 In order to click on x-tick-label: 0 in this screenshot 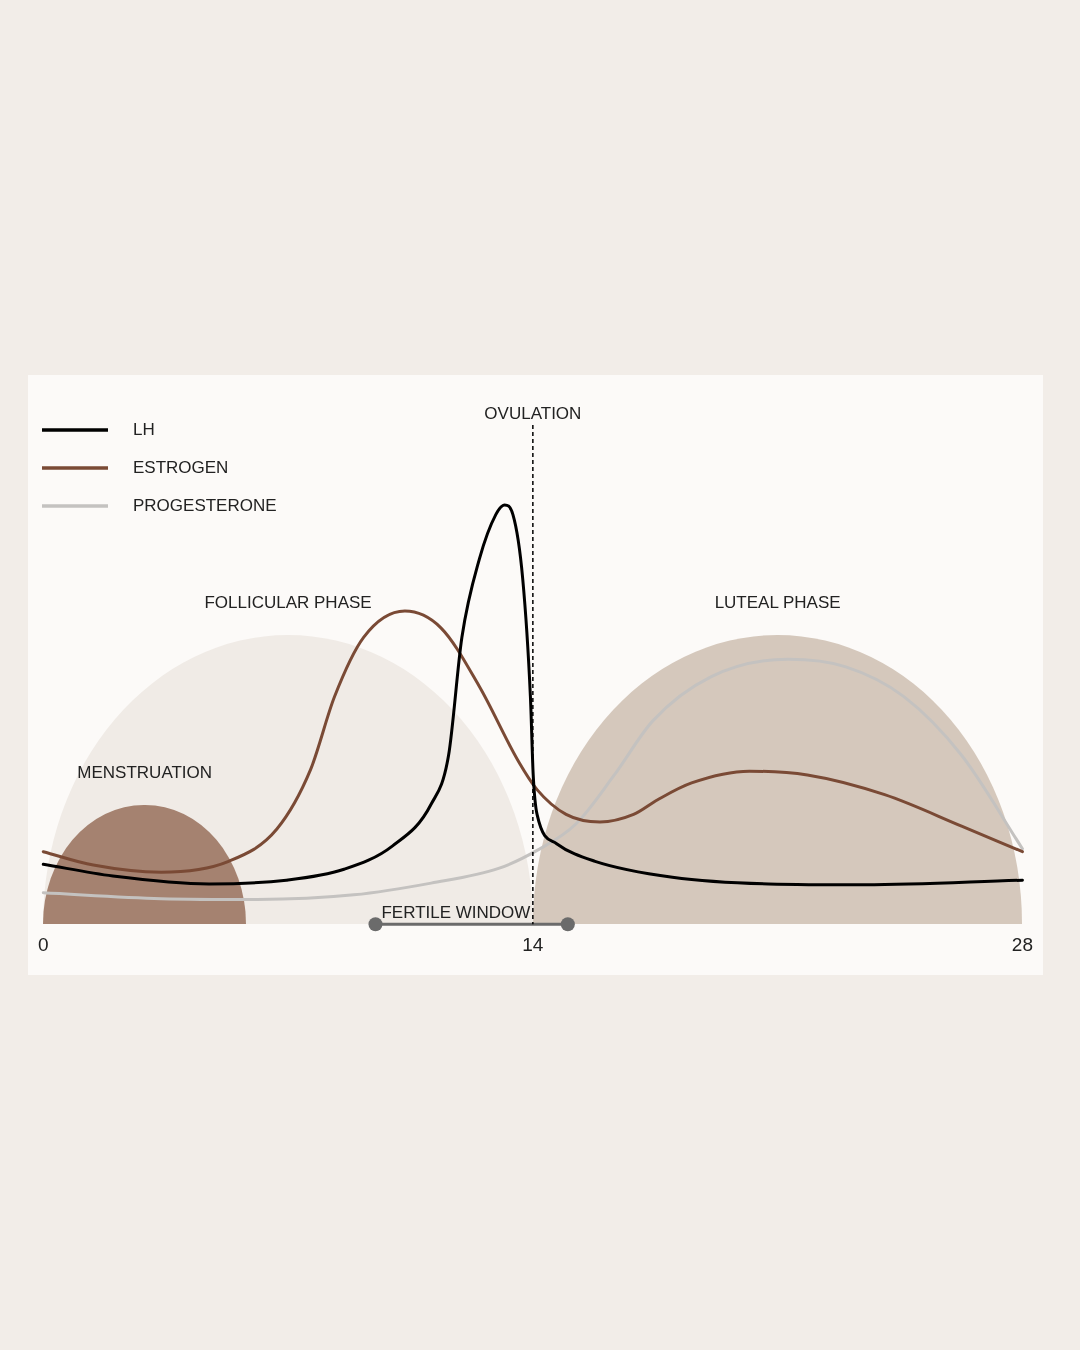, I will do `click(43, 944)`.